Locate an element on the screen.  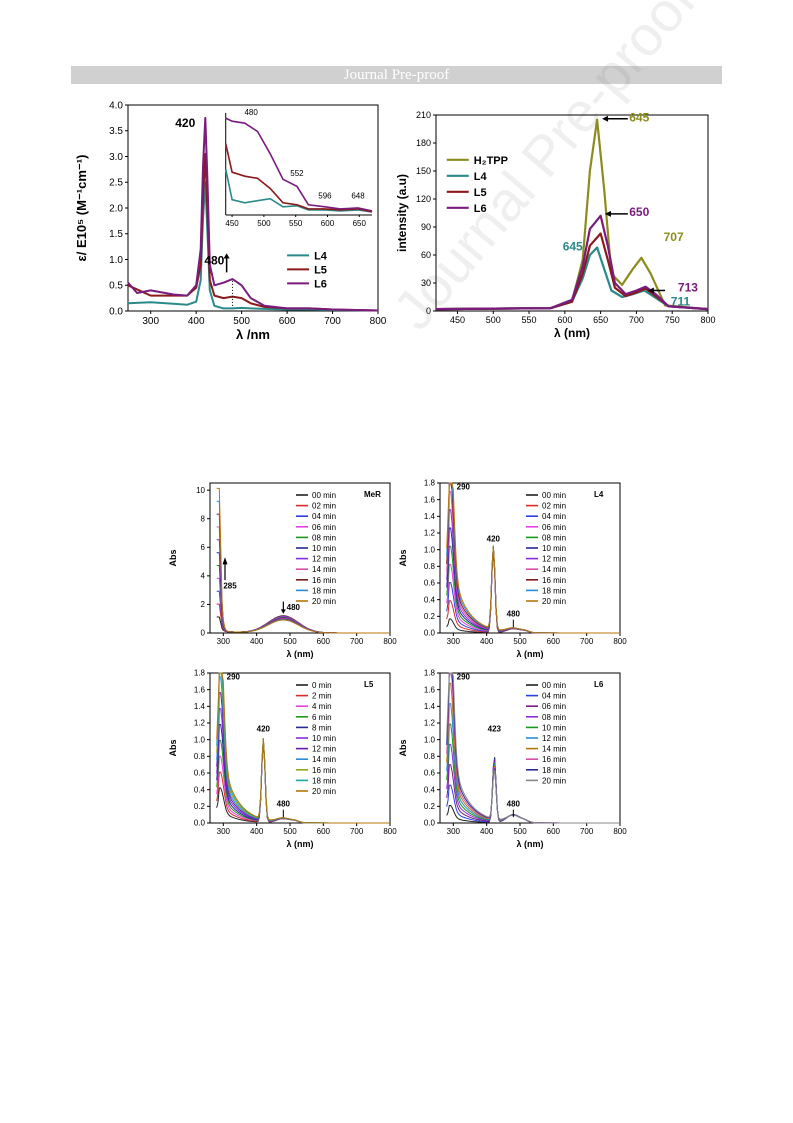
y-tick-label: 0.2 is located at coordinates (430, 616).